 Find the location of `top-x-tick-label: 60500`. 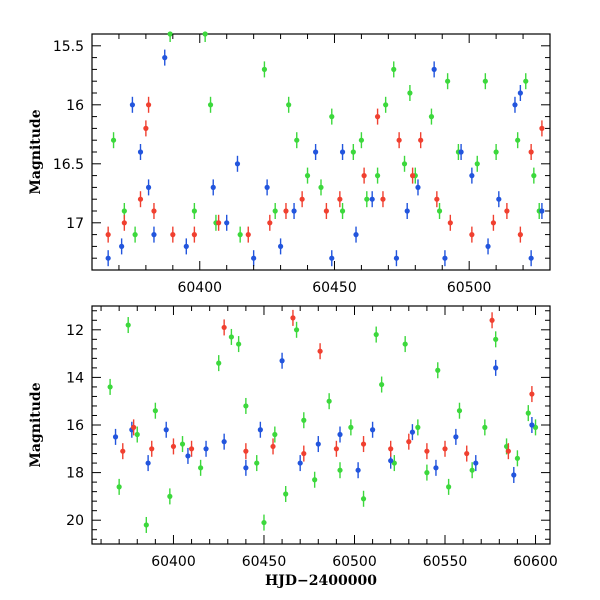

top-x-tick-label: 60500 is located at coordinates (469, 288).